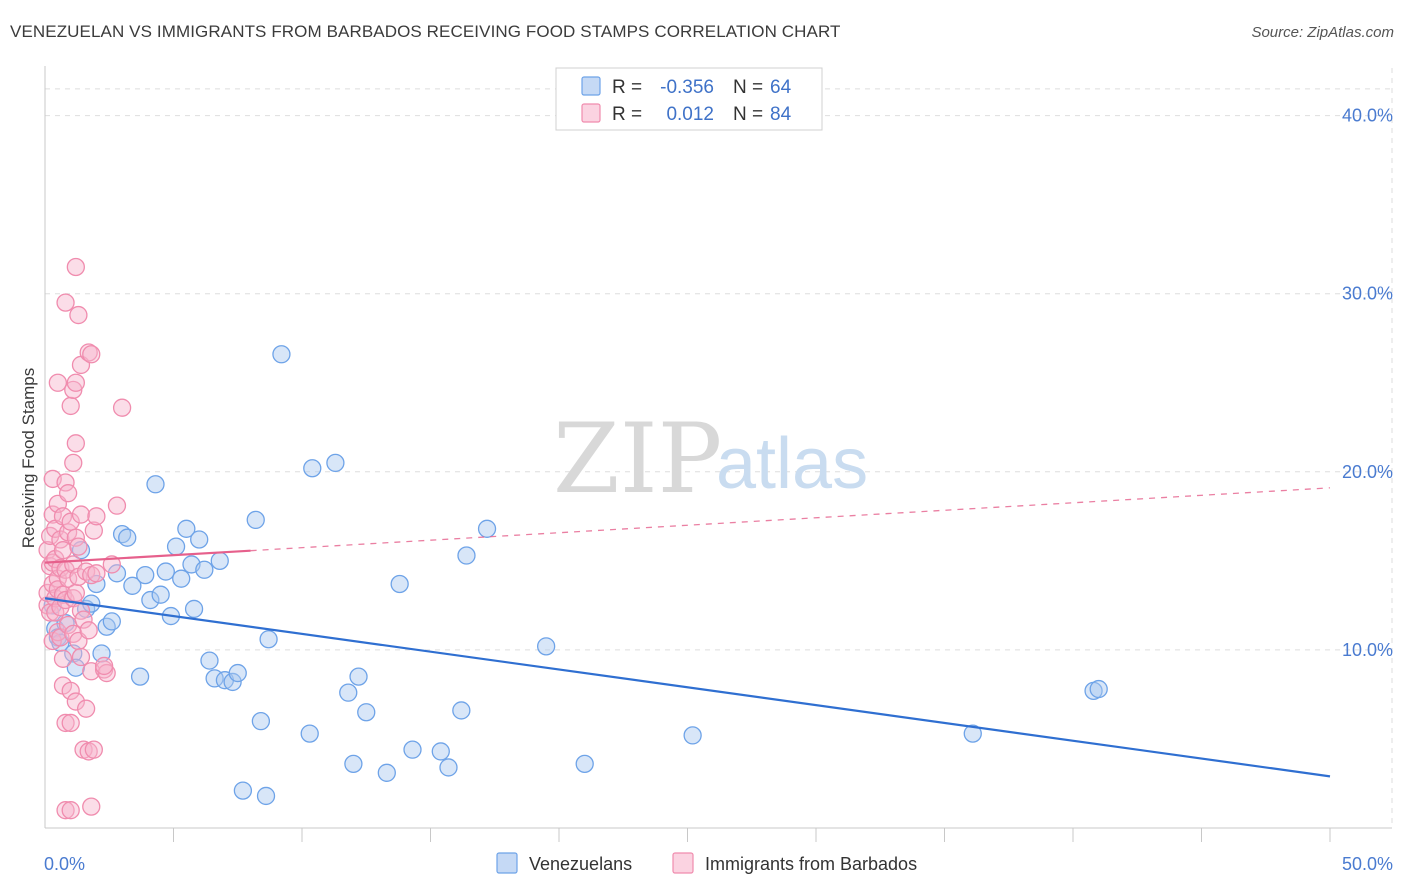 This screenshot has width=1406, height=892. I want to click on y-tick-label-0: 10.0%, so click(1367, 650).